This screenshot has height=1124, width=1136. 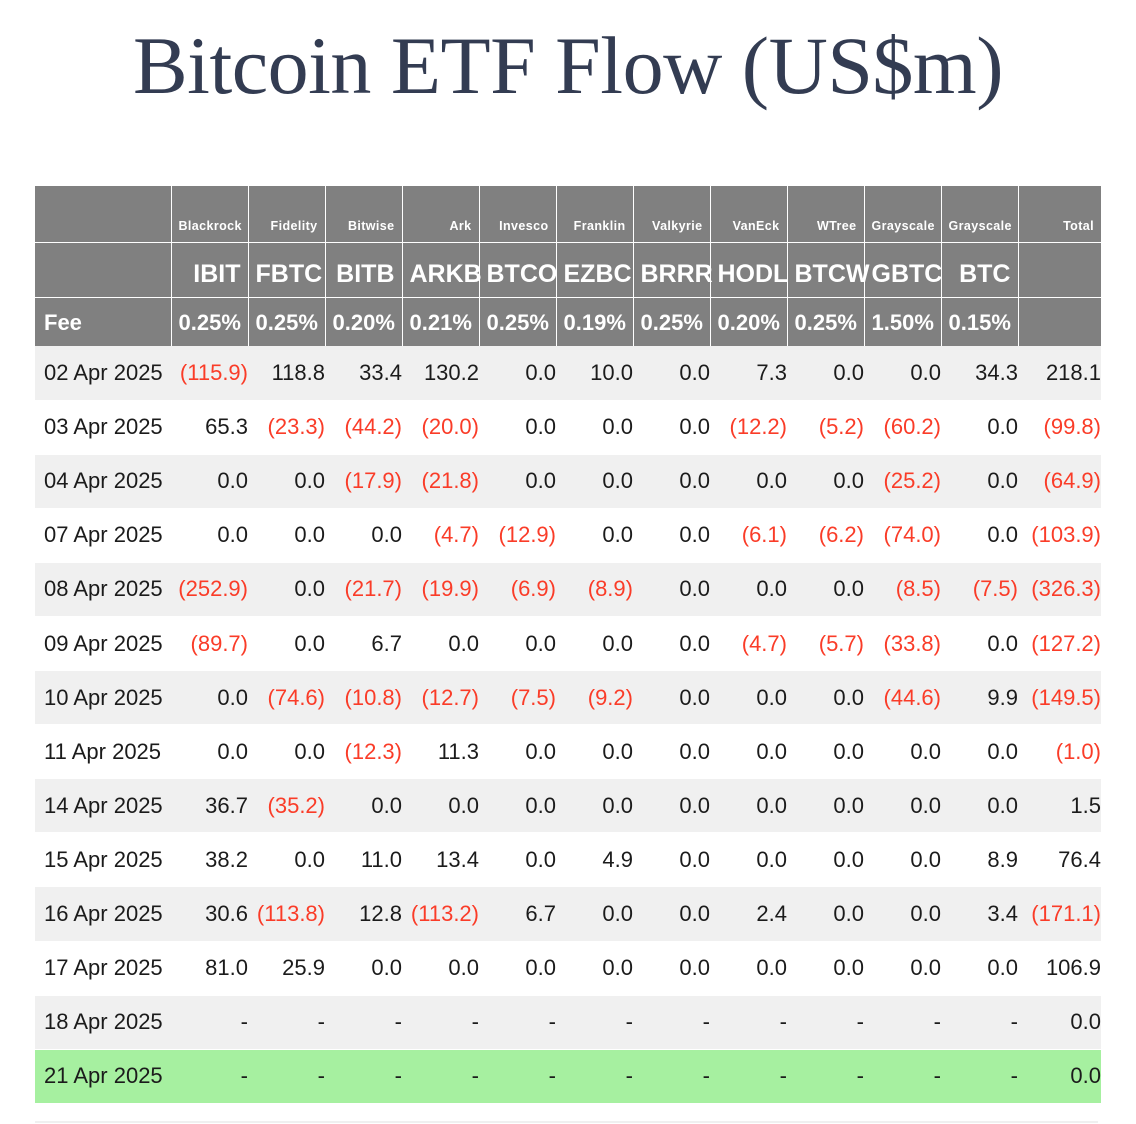 I want to click on cell-btcw: (5.2), so click(x=825, y=427).